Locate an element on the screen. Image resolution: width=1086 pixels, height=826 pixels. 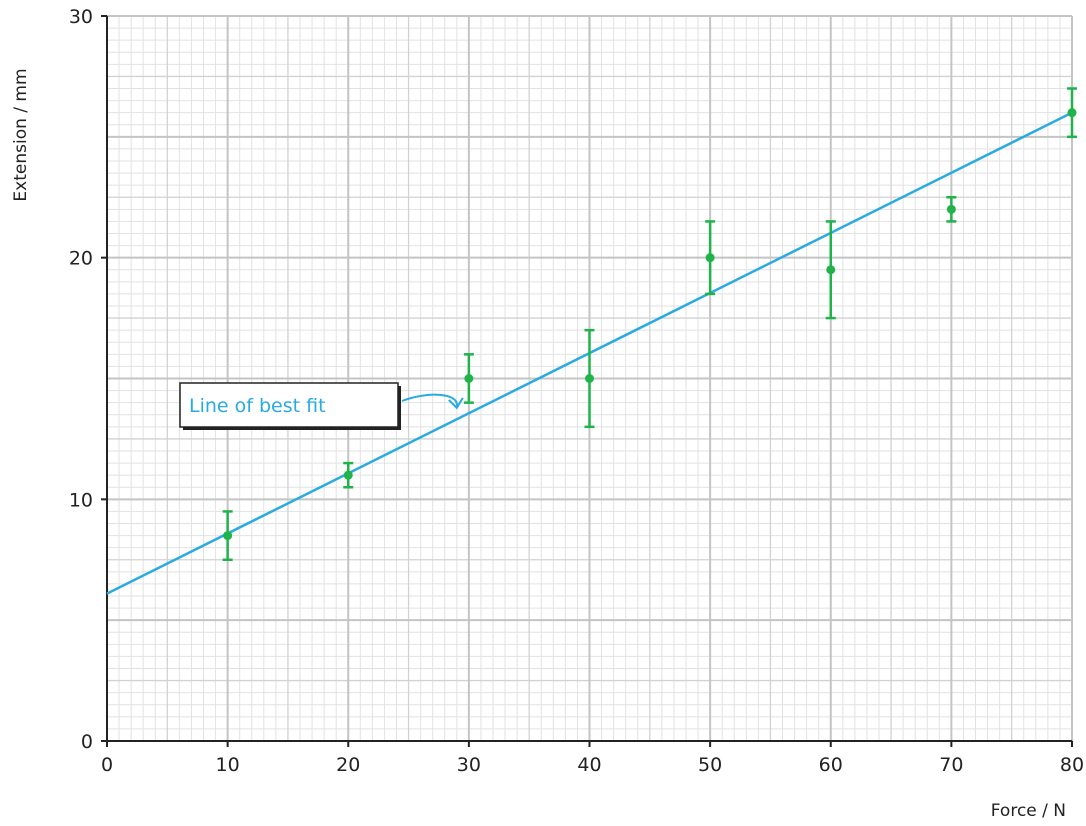
best-fit-annotation: Line of best fit is located at coordinates (321, 406).